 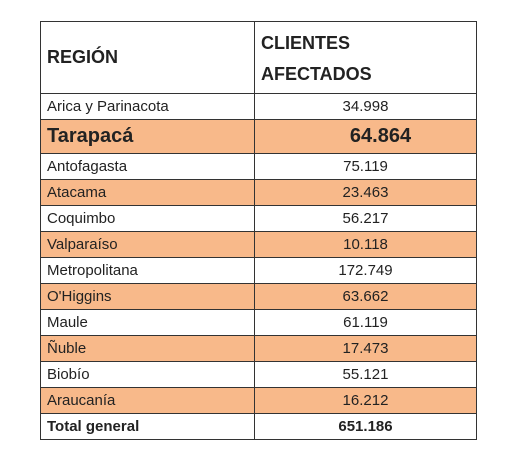 I want to click on clients-cell: 75.119, so click(x=365, y=166).